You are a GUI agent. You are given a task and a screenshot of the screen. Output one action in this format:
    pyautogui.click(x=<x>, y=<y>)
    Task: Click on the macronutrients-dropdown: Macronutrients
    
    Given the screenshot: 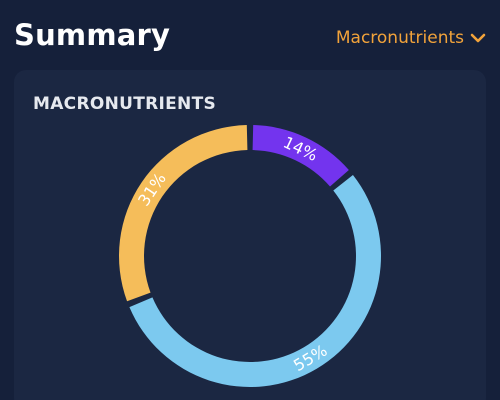 What is the action you would take?
    pyautogui.click(x=411, y=38)
    